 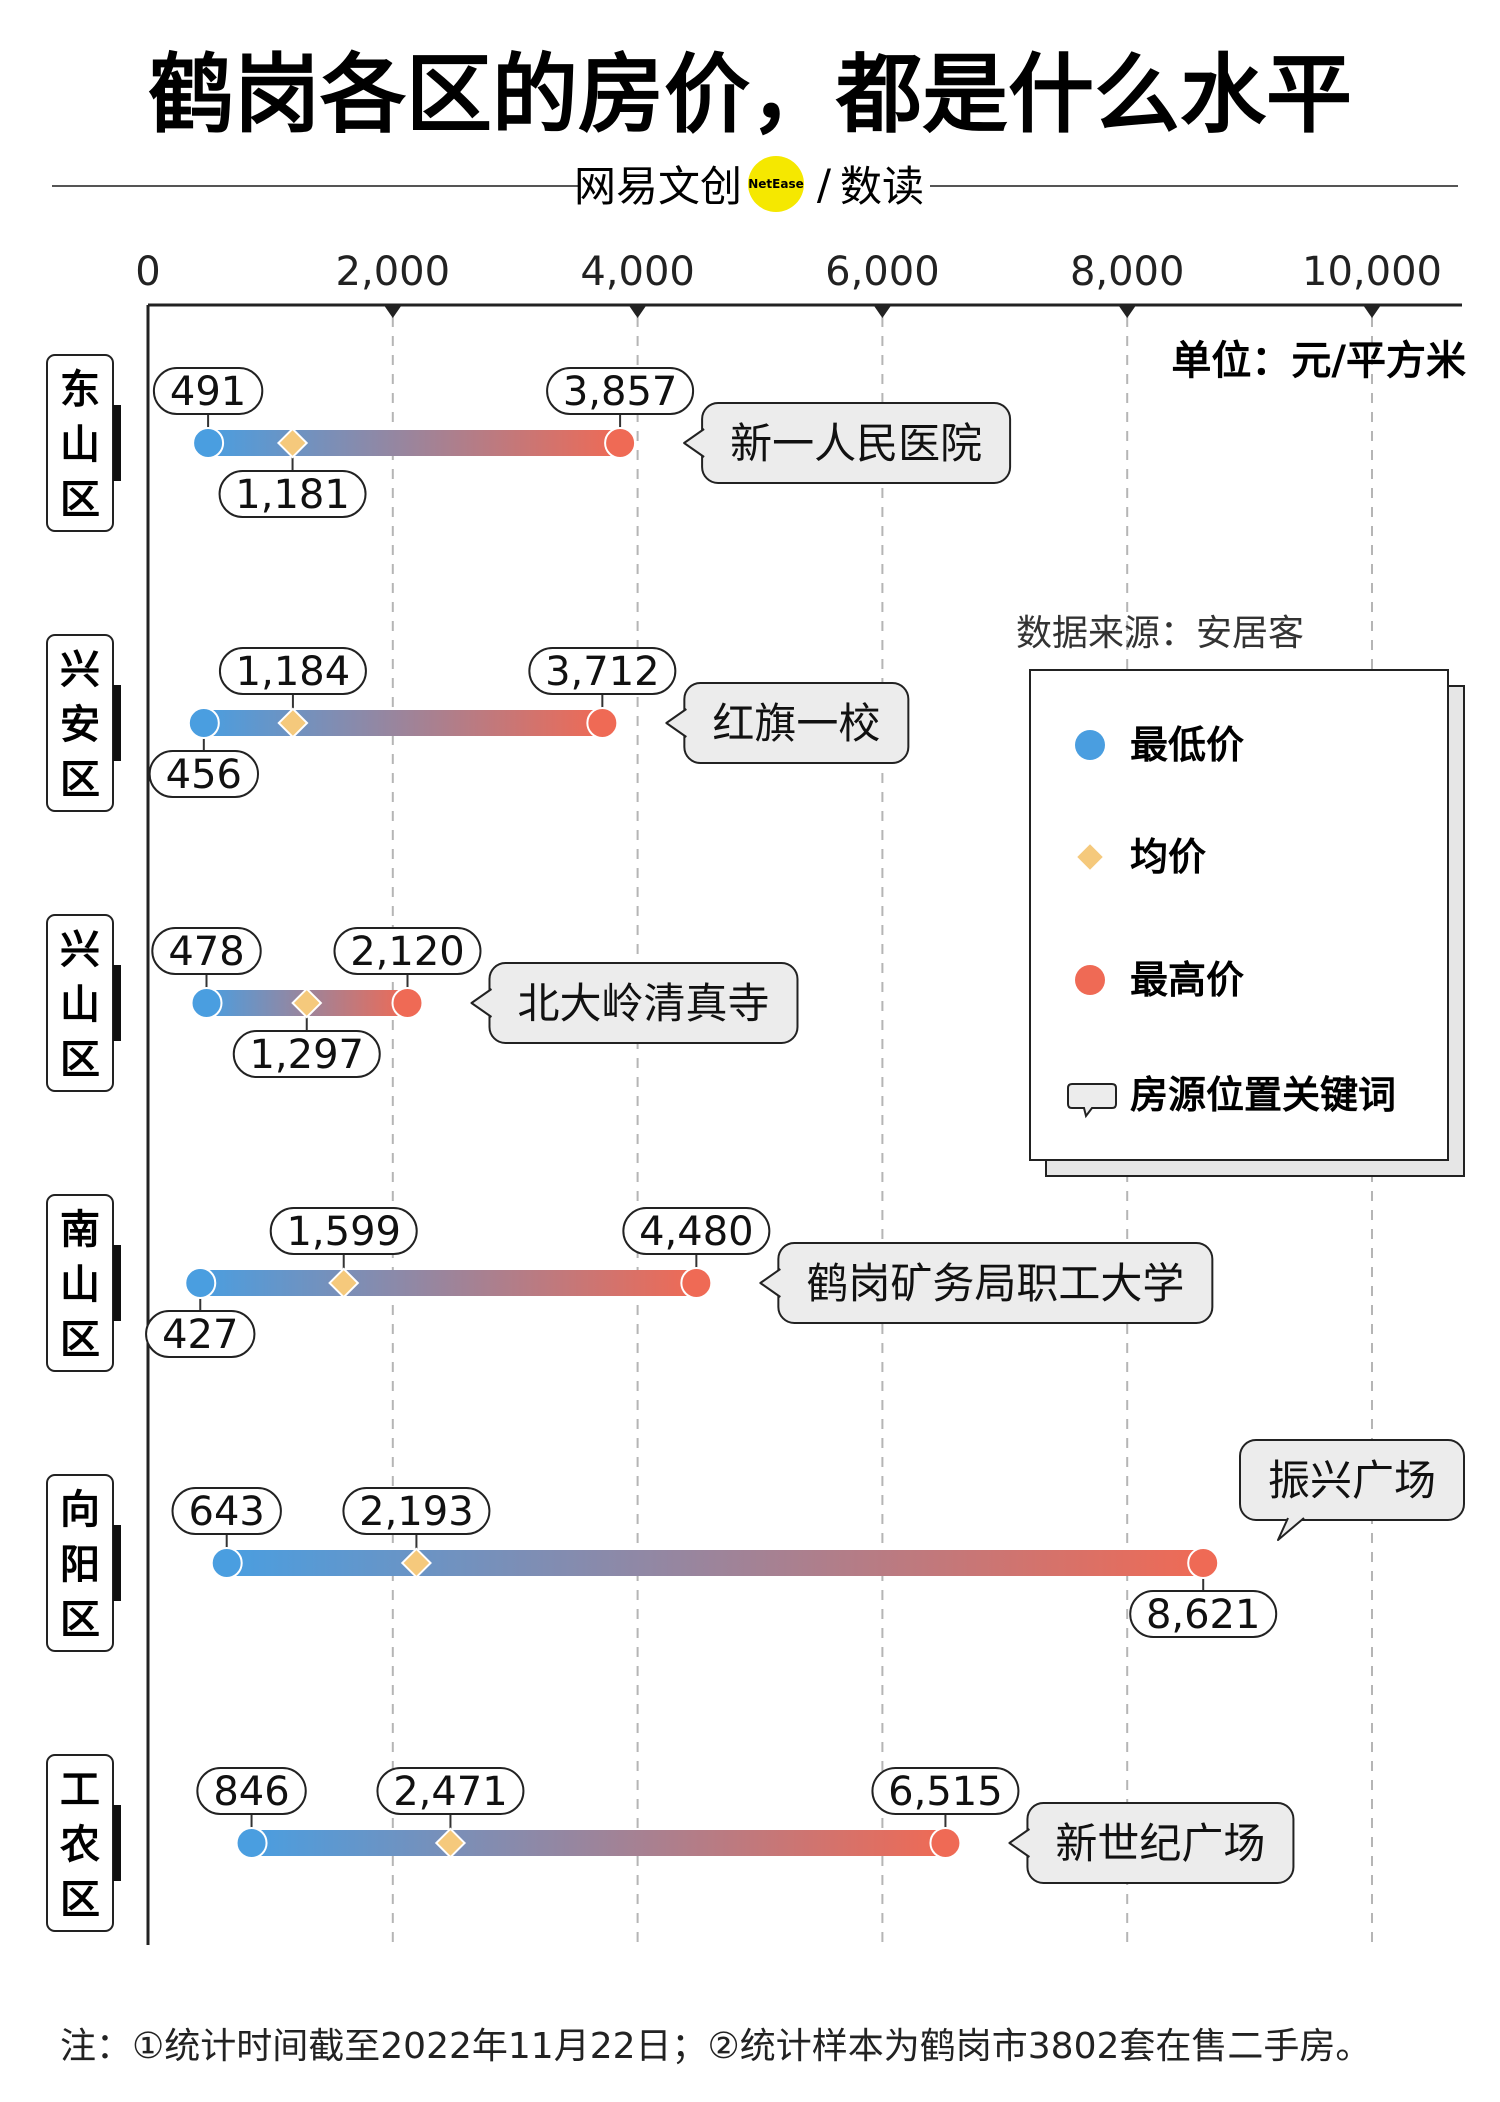 I want to click on district-name-char: 东, so click(x=80, y=390).